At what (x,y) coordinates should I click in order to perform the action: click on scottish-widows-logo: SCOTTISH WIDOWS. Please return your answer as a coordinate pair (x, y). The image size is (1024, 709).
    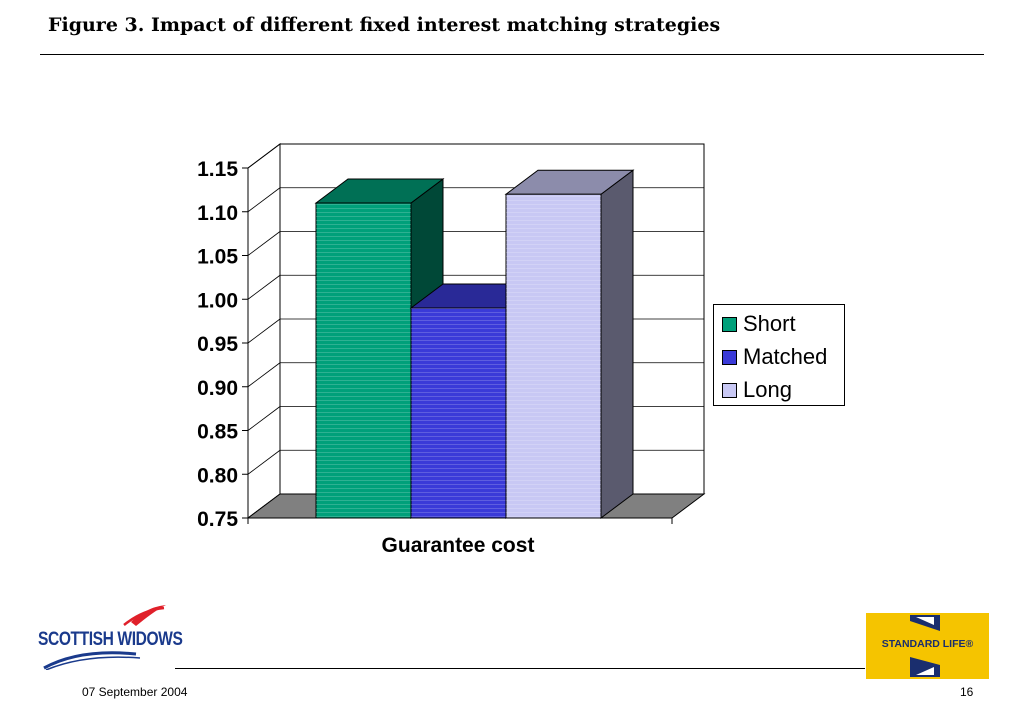
    Looking at the image, I should click on (111, 635).